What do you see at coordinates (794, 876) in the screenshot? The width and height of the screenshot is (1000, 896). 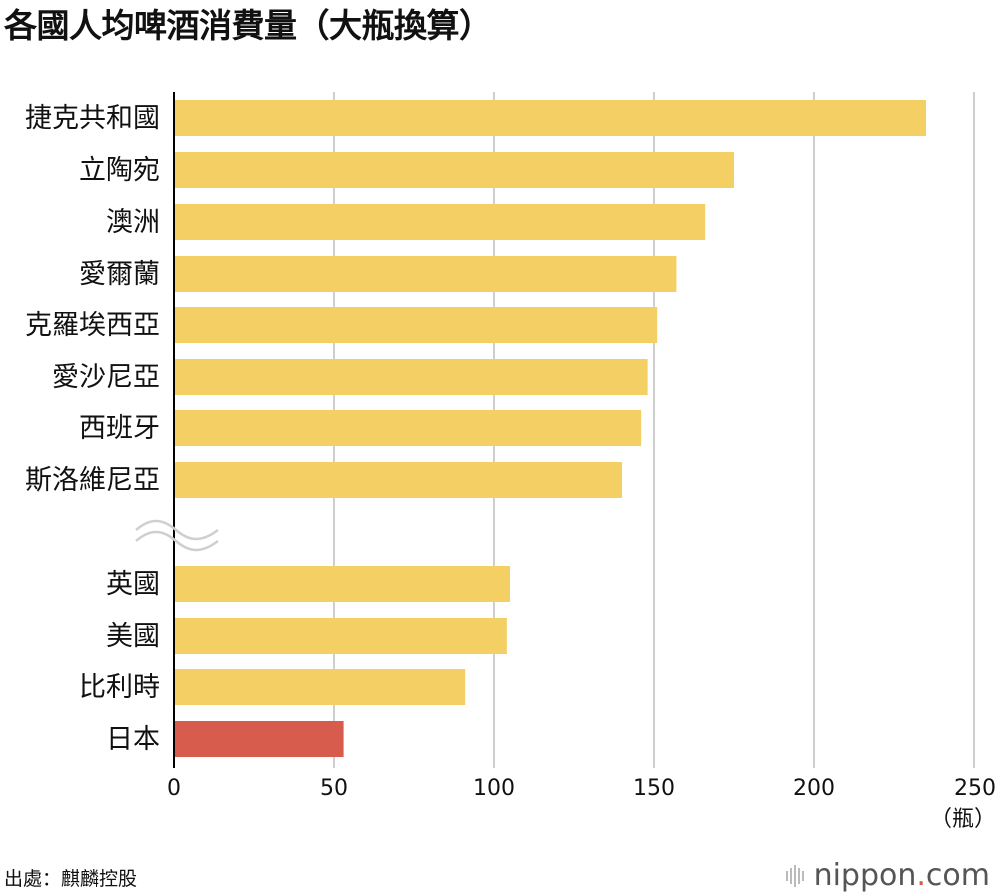 I see `nippon-logo-icon` at bounding box center [794, 876].